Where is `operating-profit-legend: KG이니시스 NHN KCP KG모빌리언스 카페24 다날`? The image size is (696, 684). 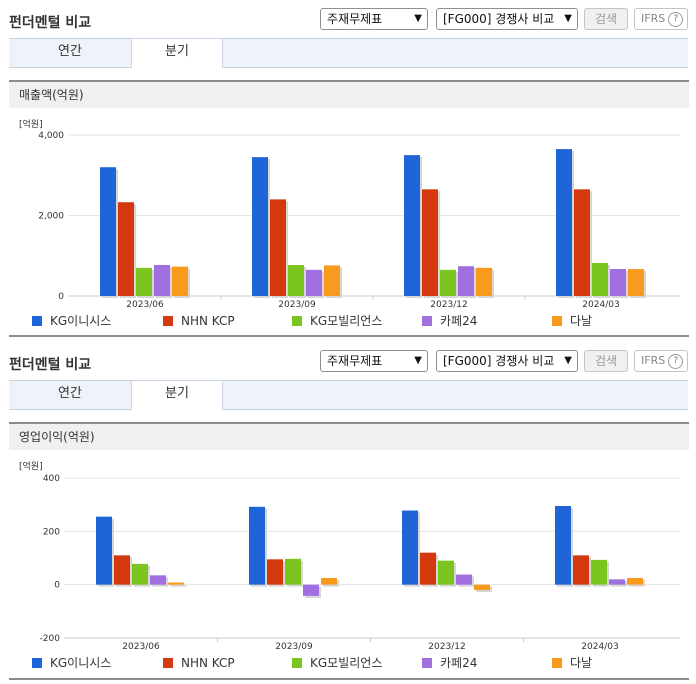 operating-profit-legend: KG이니시스 NHN KCP KG모빌리언스 카페24 다날 is located at coordinates (348, 664).